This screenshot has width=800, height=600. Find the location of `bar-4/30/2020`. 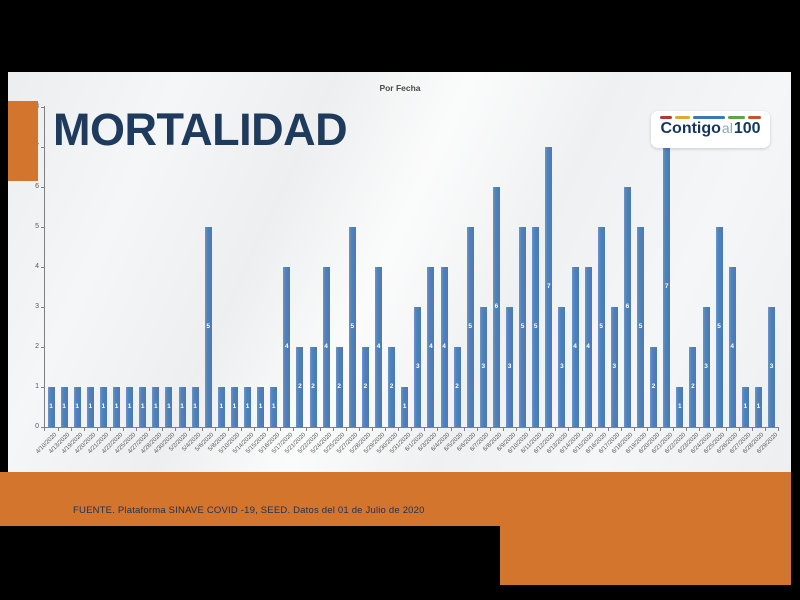

bar-4/30/2020 is located at coordinates (169, 407).